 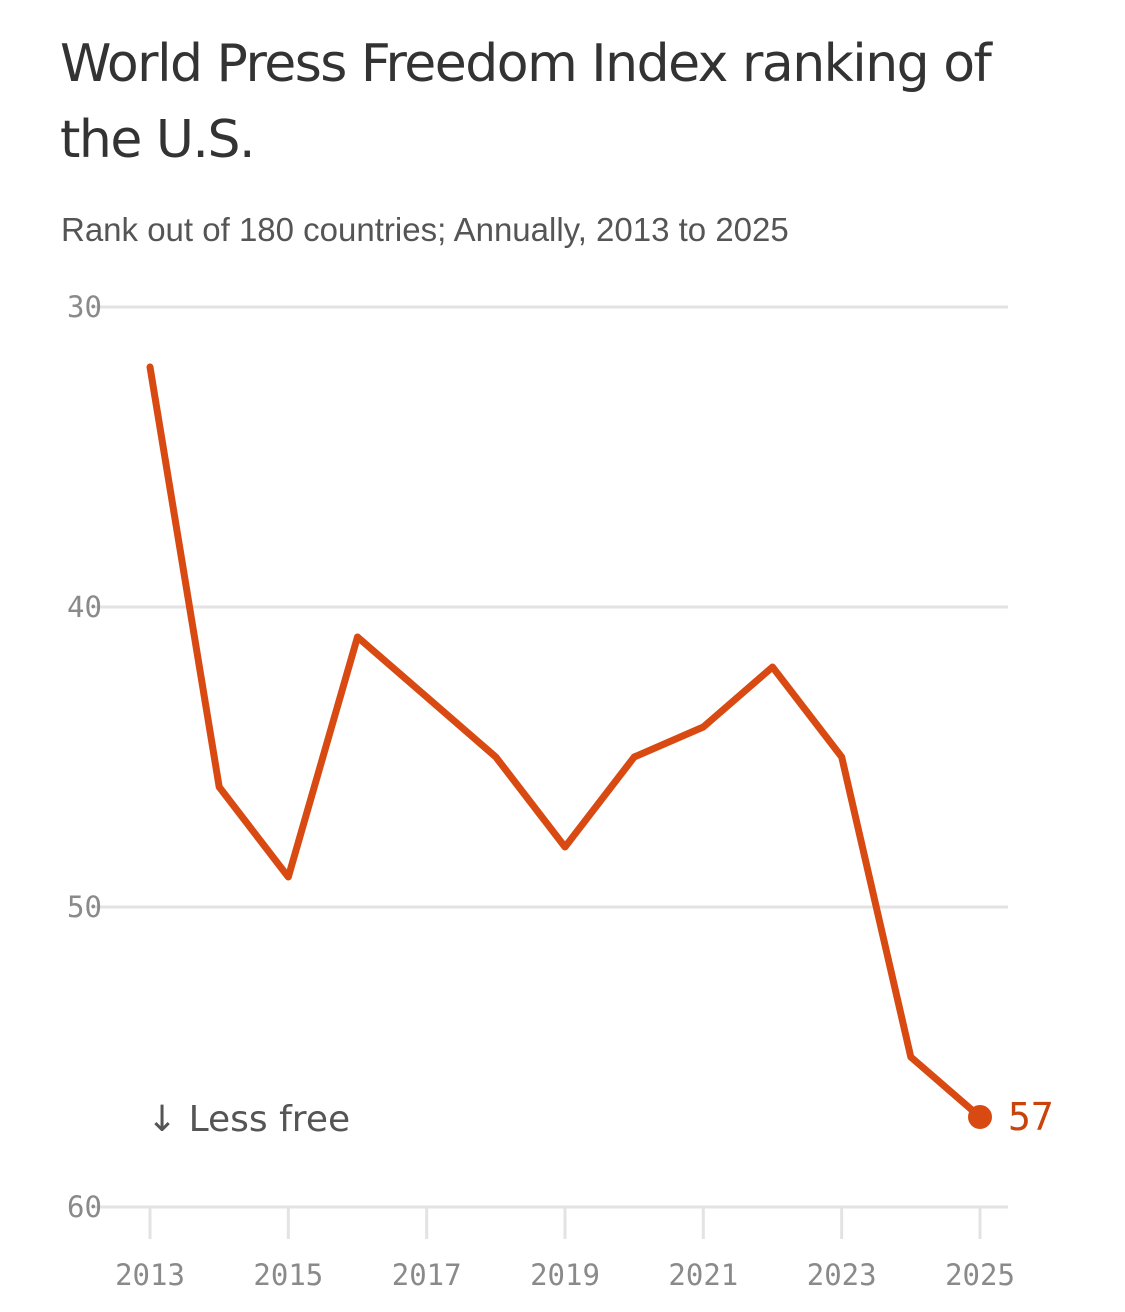 I want to click on x-axis-labels: 2013 2015 2017 2019 2021 2023 2025, so click(x=565, y=1275).